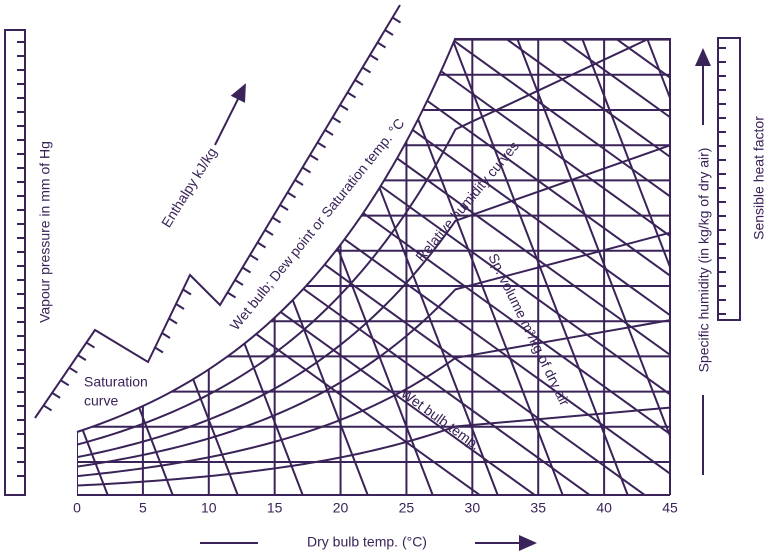  What do you see at coordinates (367, 542) in the screenshot?
I see `x-axis-label: Dry bulb temp. (°C)` at bounding box center [367, 542].